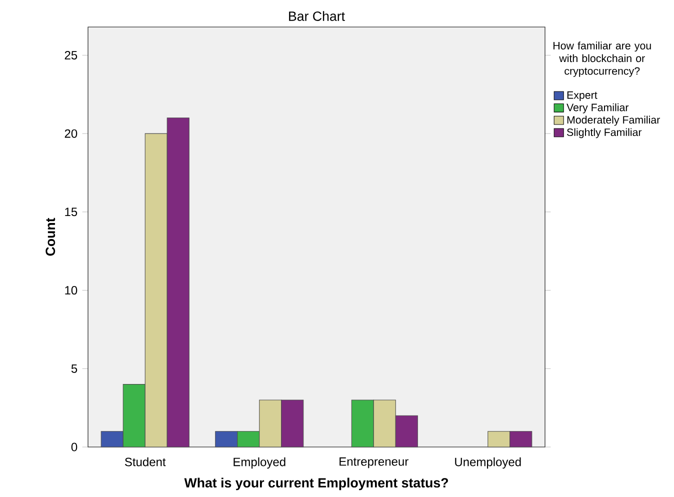 This screenshot has height=497, width=674. What do you see at coordinates (613, 121) in the screenshot?
I see `legend-label: Moderately Familiar` at bounding box center [613, 121].